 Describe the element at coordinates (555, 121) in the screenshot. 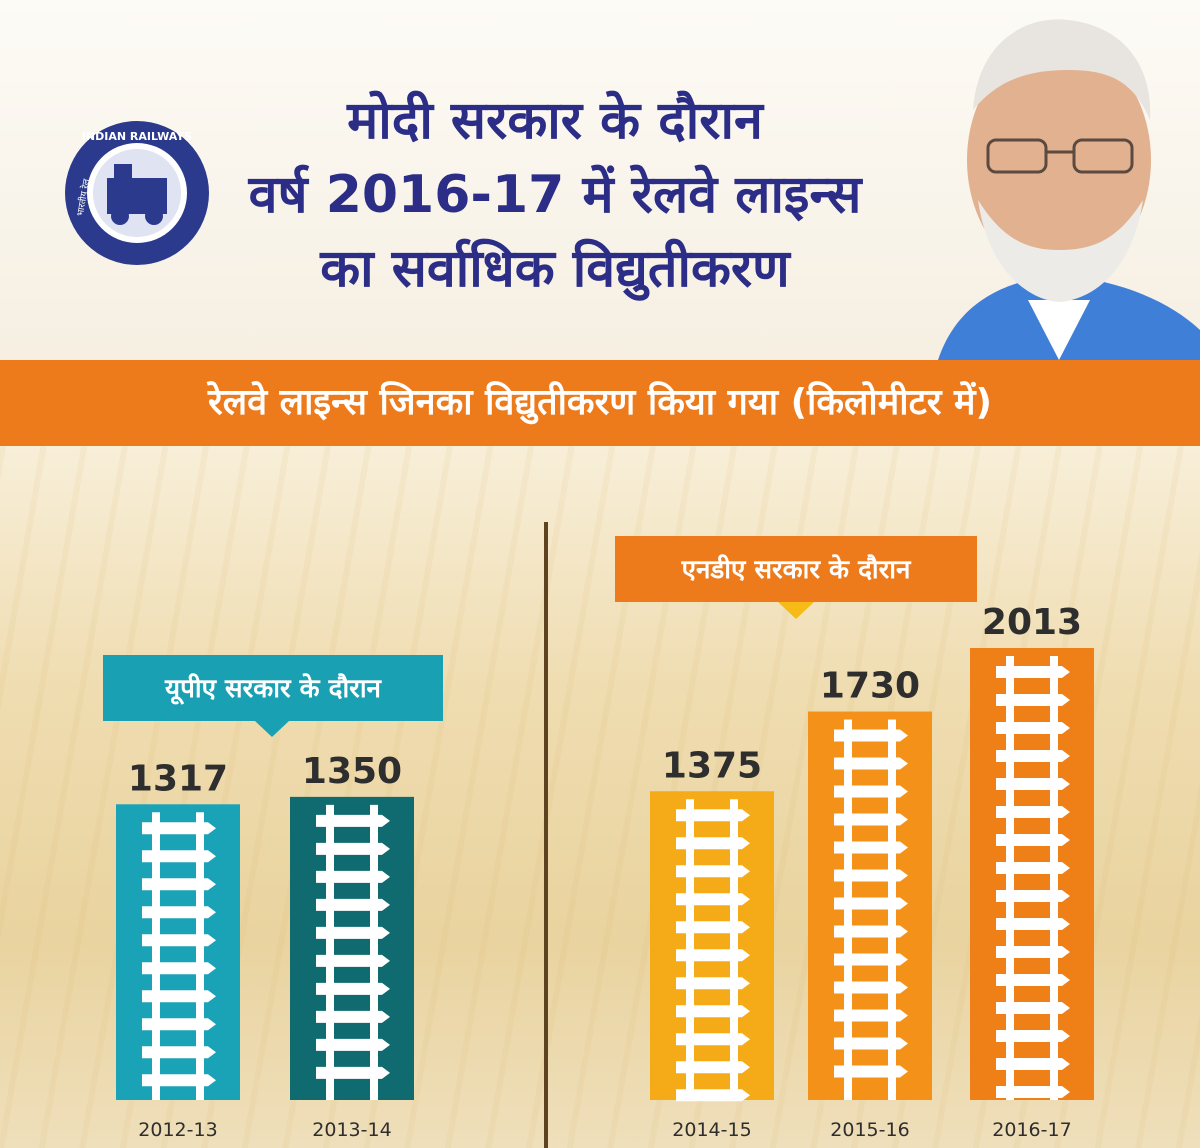

I see `title-line-1: मोदी सरकार के दौरान` at that location.